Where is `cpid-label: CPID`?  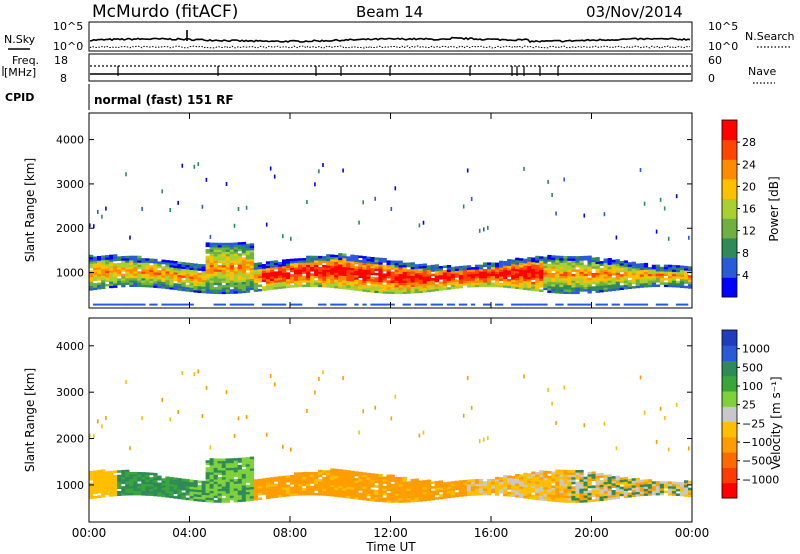
cpid-label: CPID is located at coordinates (19, 97).